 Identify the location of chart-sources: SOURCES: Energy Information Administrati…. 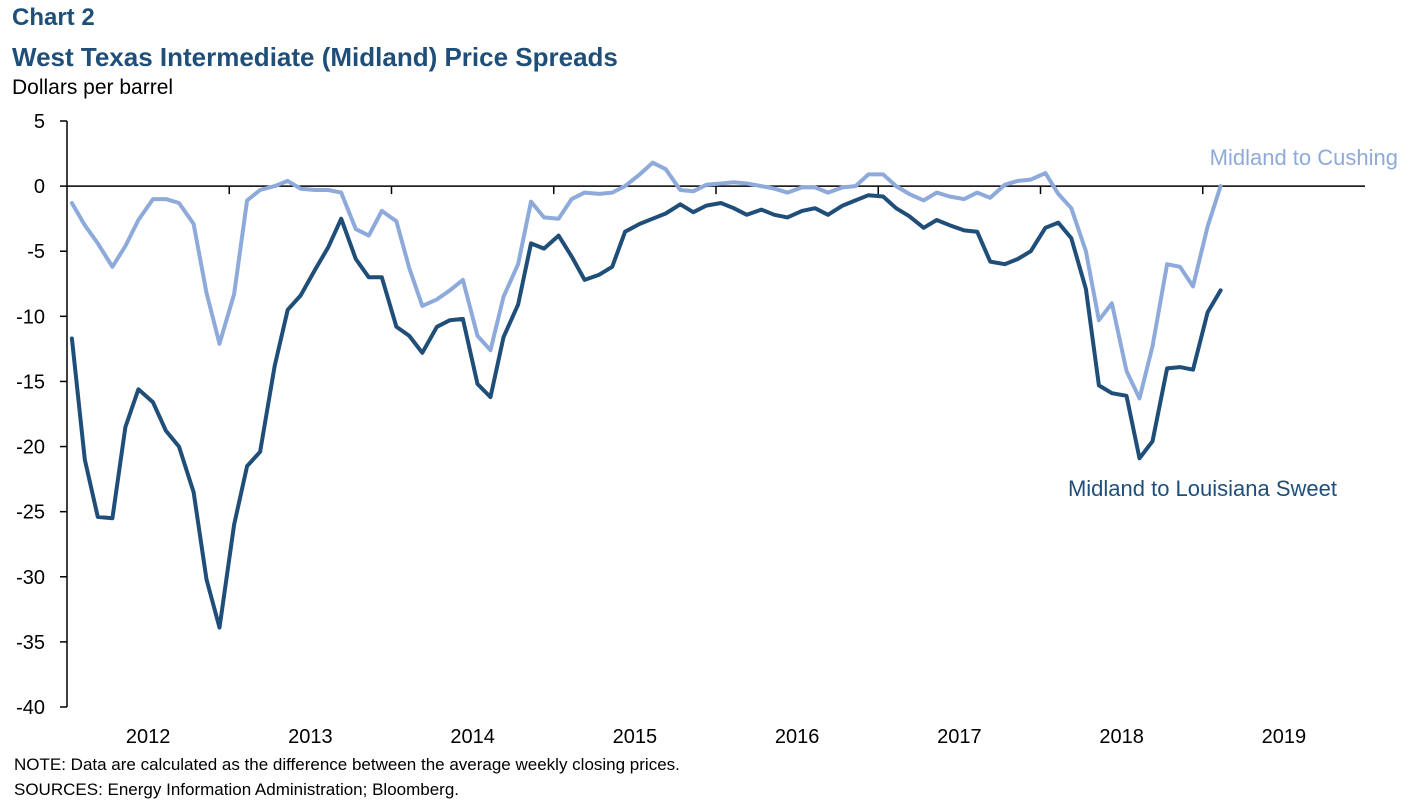
(237, 789).